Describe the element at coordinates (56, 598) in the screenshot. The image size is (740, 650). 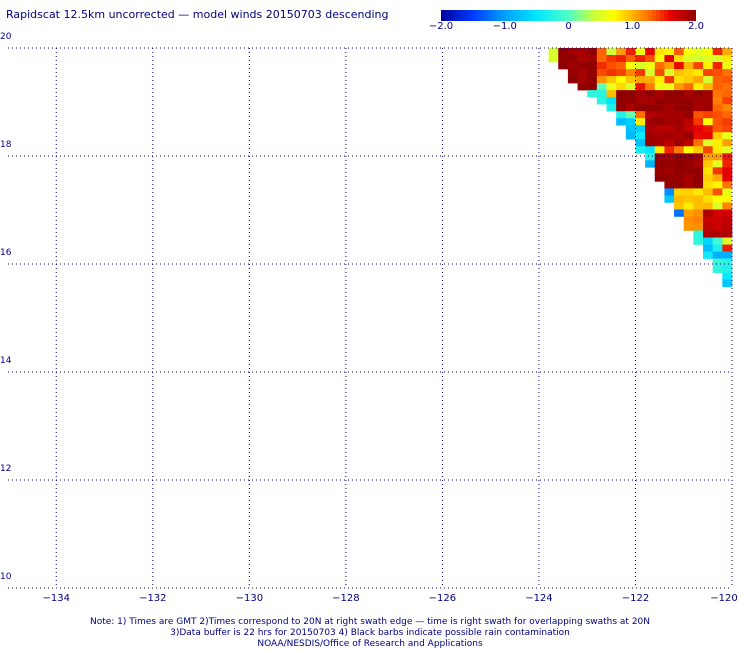
I see `x-axis-label: −134` at that location.